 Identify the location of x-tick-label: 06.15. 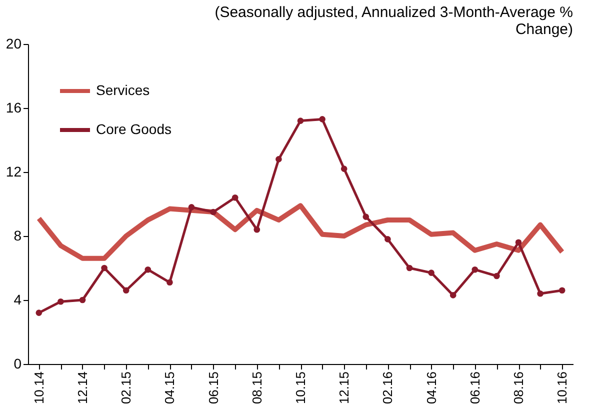
(213, 388).